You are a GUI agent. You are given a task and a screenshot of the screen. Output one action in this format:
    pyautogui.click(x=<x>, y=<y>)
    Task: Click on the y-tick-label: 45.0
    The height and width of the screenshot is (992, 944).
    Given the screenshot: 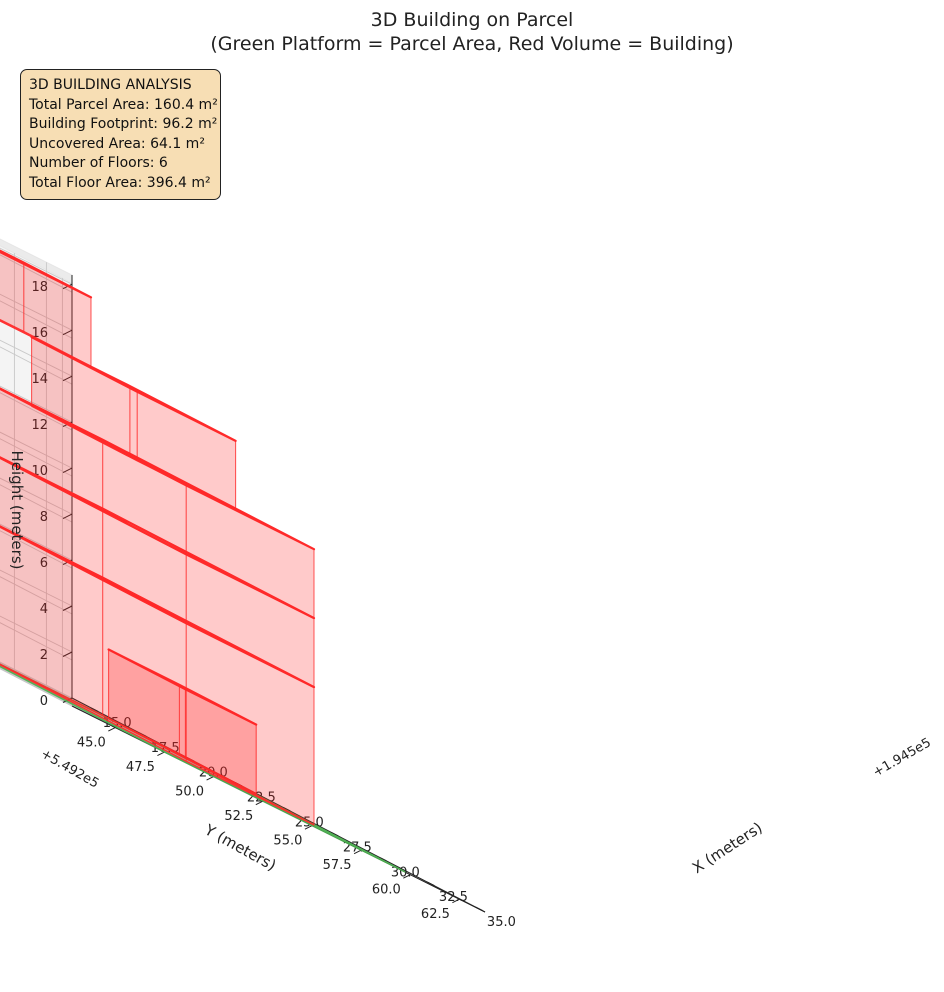 What is the action you would take?
    pyautogui.click(x=91, y=743)
    